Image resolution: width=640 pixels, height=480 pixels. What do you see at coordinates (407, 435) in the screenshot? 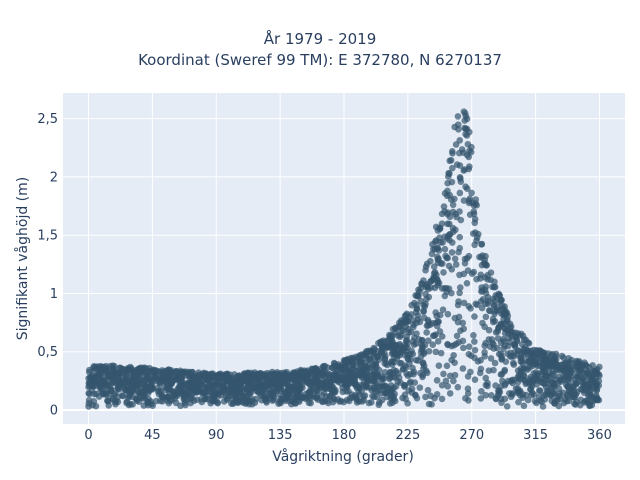
I see `x-tick-label: 225` at bounding box center [407, 435].